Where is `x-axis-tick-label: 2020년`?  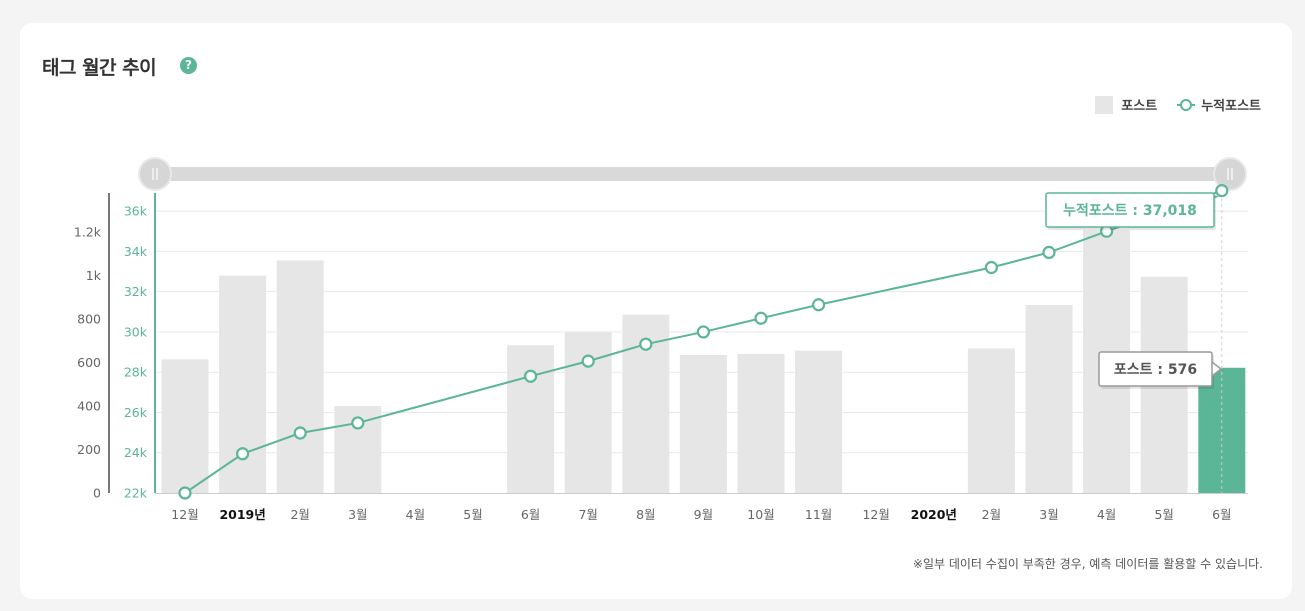
x-axis-tick-label: 2020년 is located at coordinates (934, 514).